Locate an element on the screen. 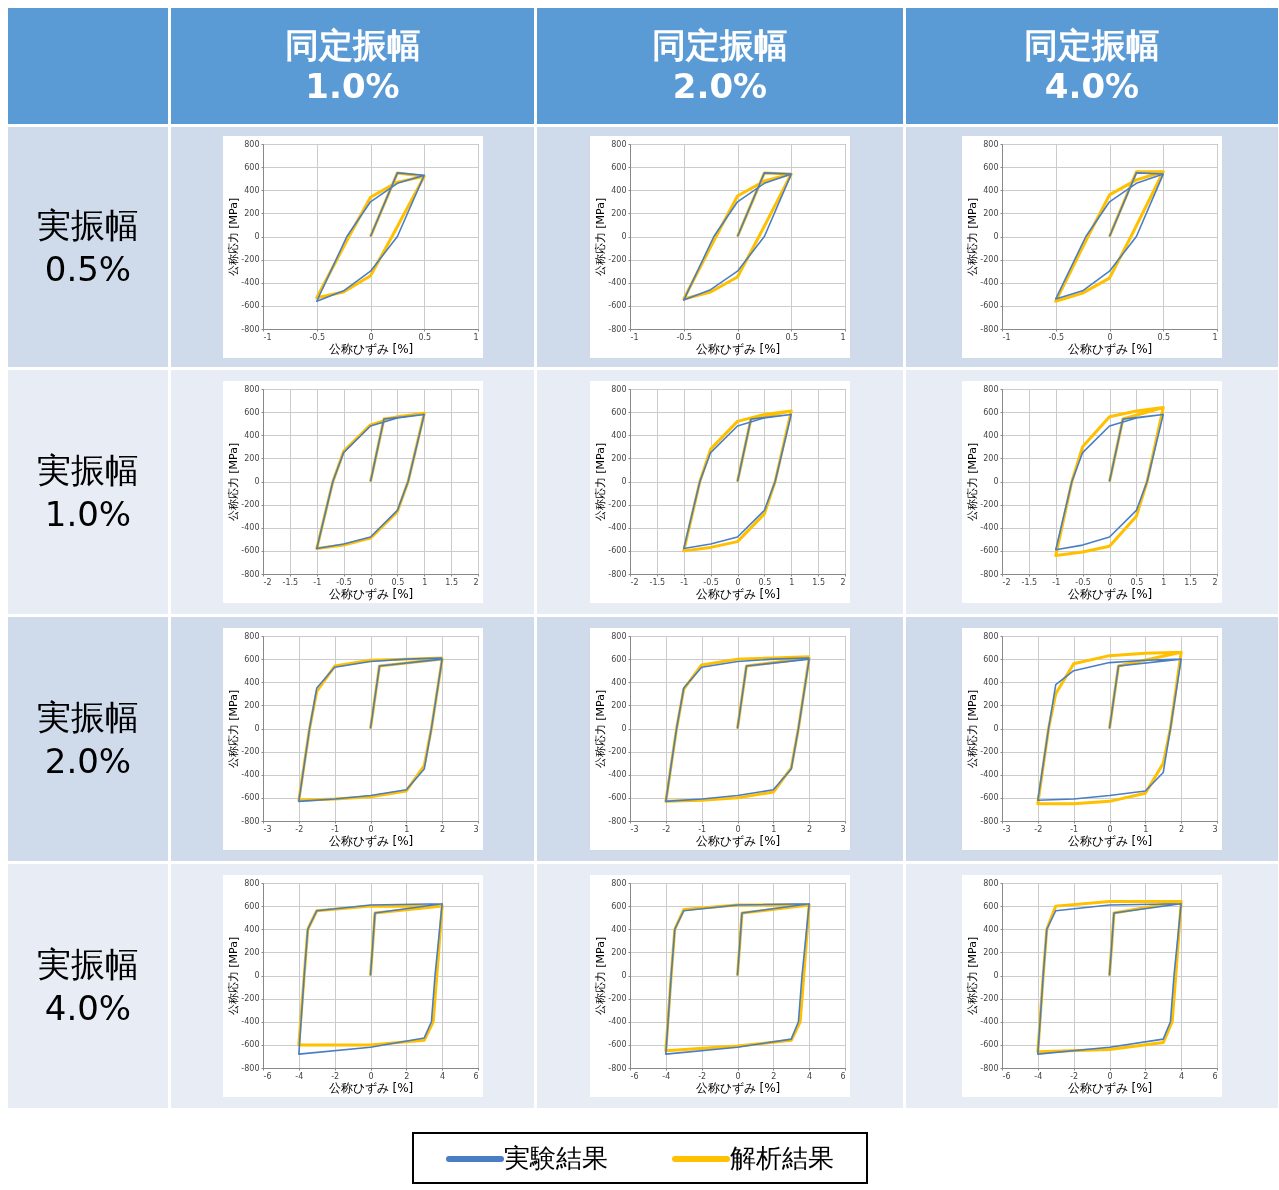 This screenshot has height=1190, width=1279. x-tick-label: 1.5 is located at coordinates (1190, 582).